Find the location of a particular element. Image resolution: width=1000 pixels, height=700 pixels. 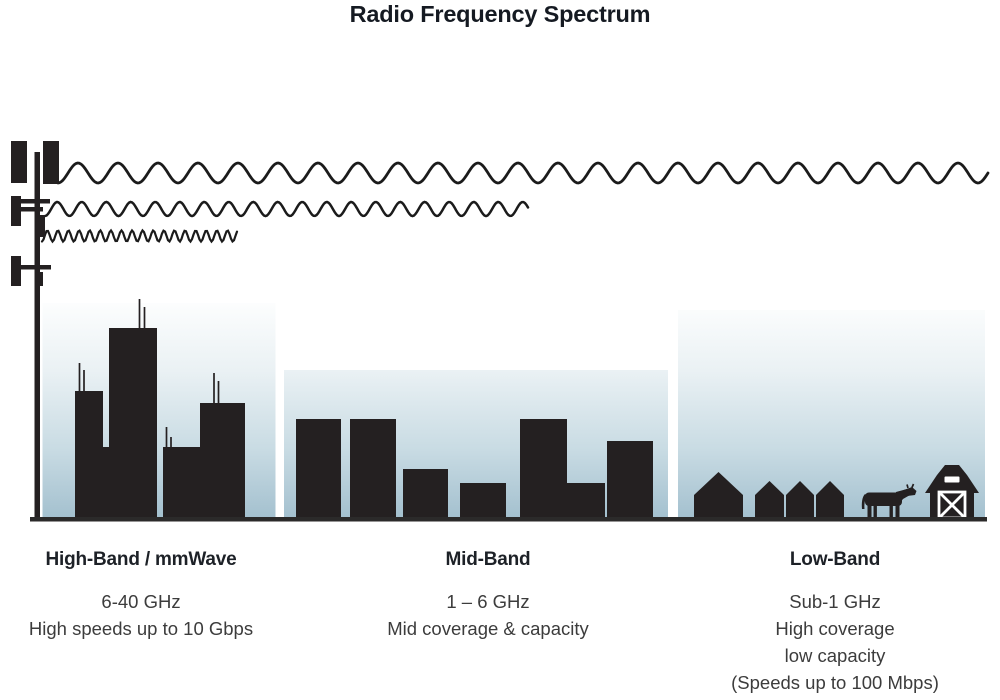

band-frequency: 6-40 GHz is located at coordinates (141, 601).